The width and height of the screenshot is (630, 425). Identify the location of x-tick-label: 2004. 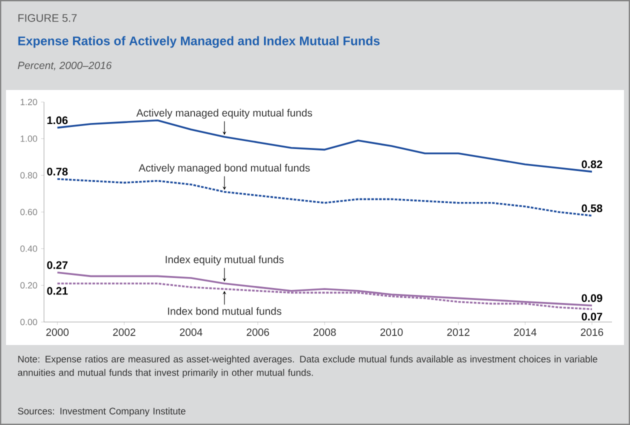
(191, 332).